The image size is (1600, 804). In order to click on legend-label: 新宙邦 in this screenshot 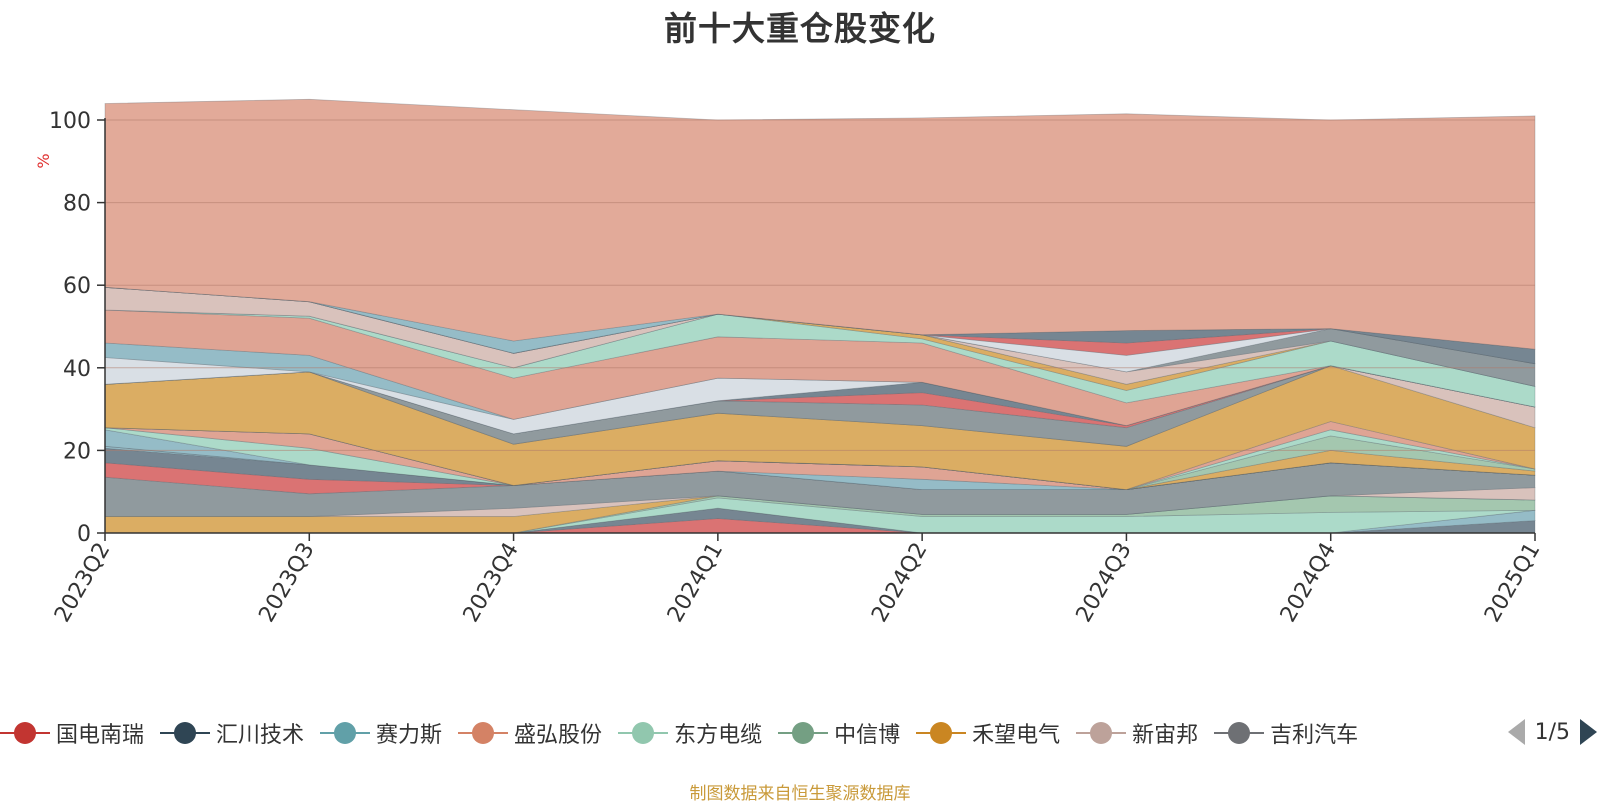, I will do `click(1165, 735)`.